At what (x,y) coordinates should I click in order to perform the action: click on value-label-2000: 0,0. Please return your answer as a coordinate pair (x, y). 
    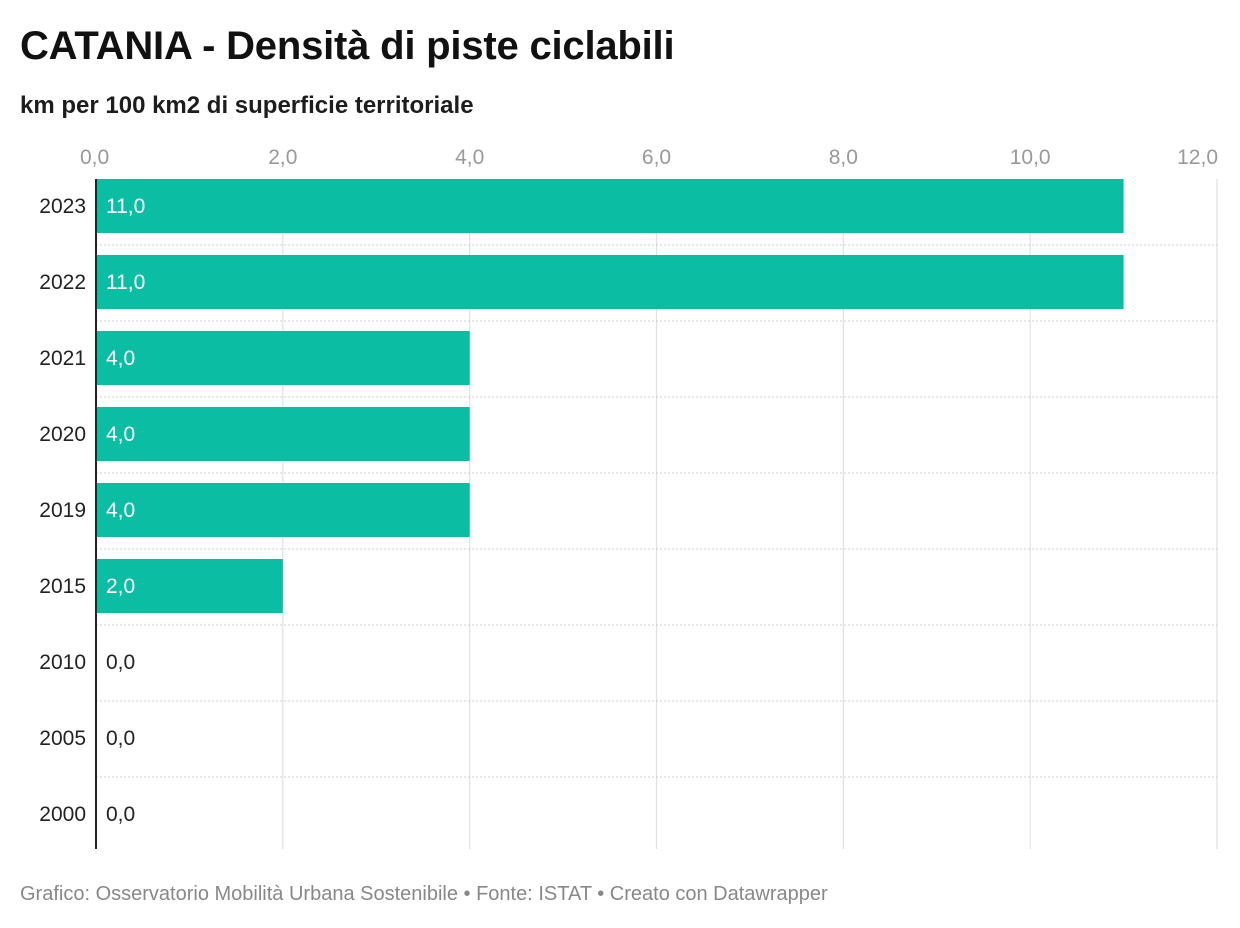
    Looking at the image, I should click on (120, 814).